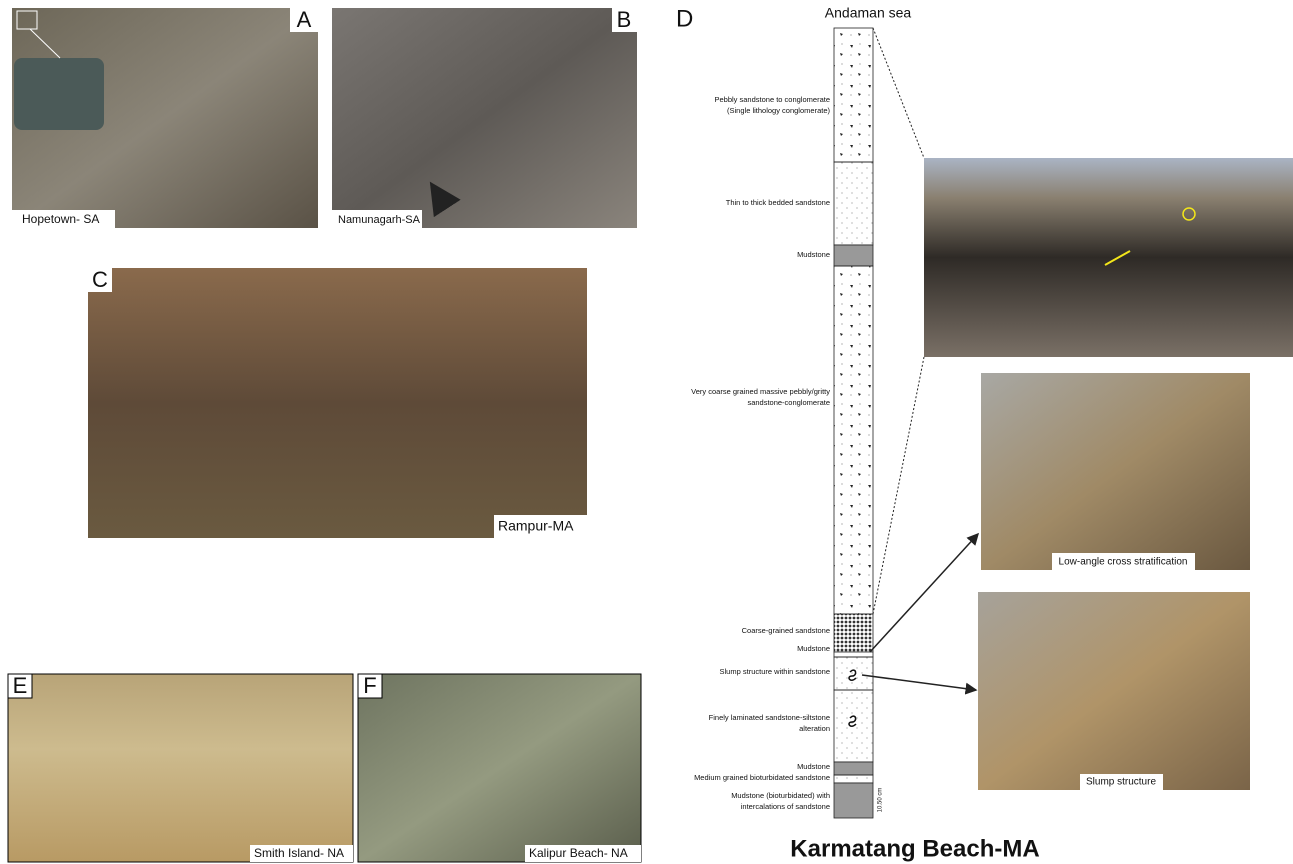  Describe the element at coordinates (914, 848) in the screenshot. I see `title: Karmatang Beach-MA` at that location.